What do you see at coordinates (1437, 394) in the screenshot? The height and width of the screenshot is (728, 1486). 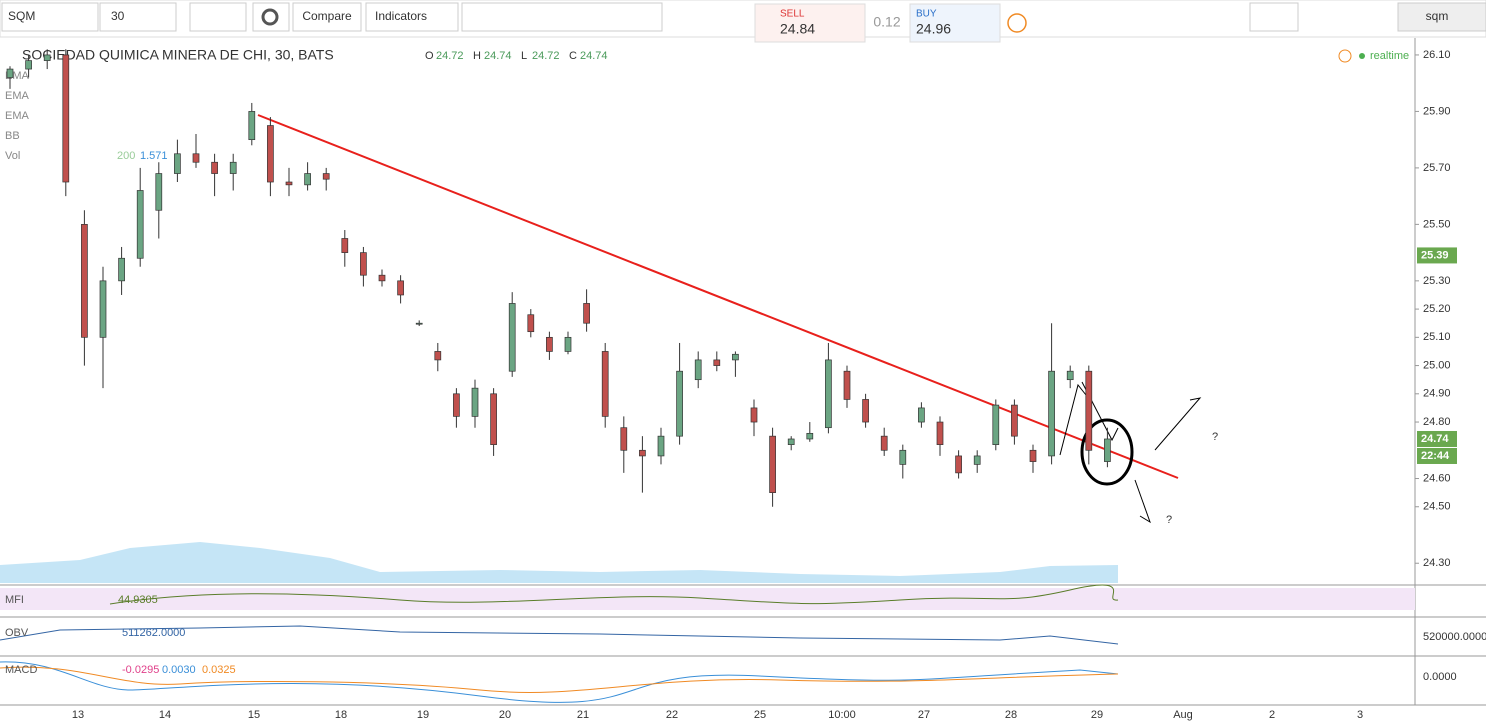 I see `y-tick-label: 24.90` at bounding box center [1437, 394].